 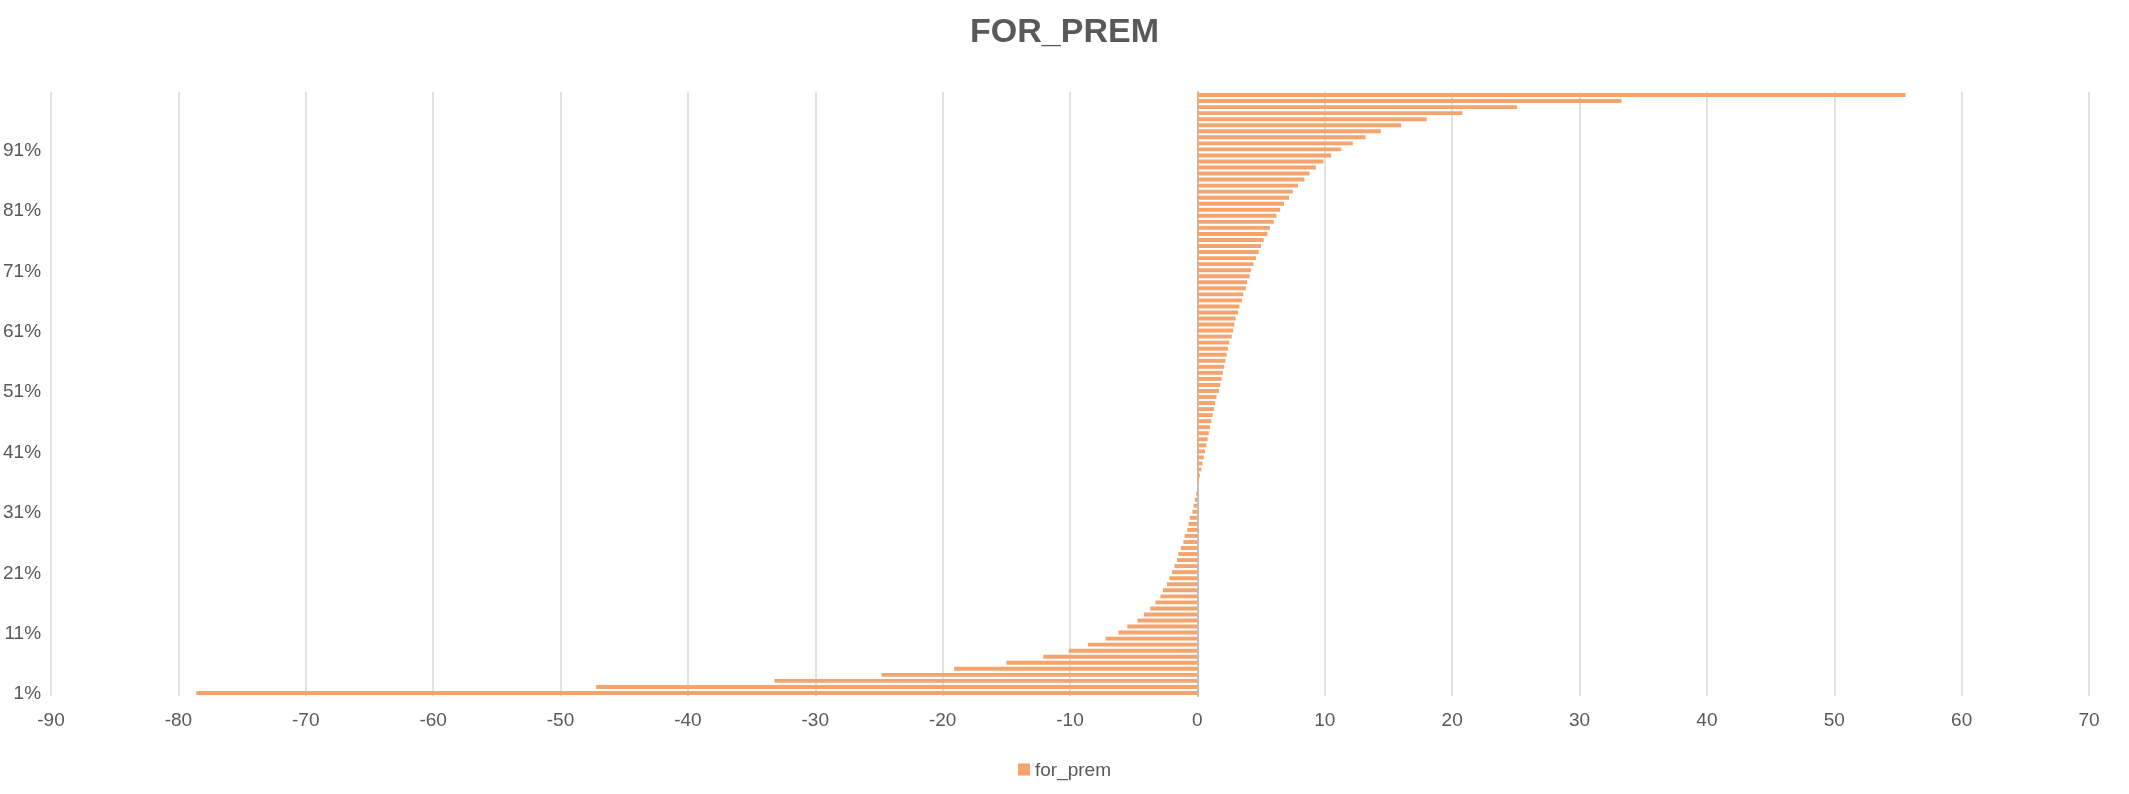 What do you see at coordinates (1073, 770) in the screenshot?
I see `legend-label: for_prem` at bounding box center [1073, 770].